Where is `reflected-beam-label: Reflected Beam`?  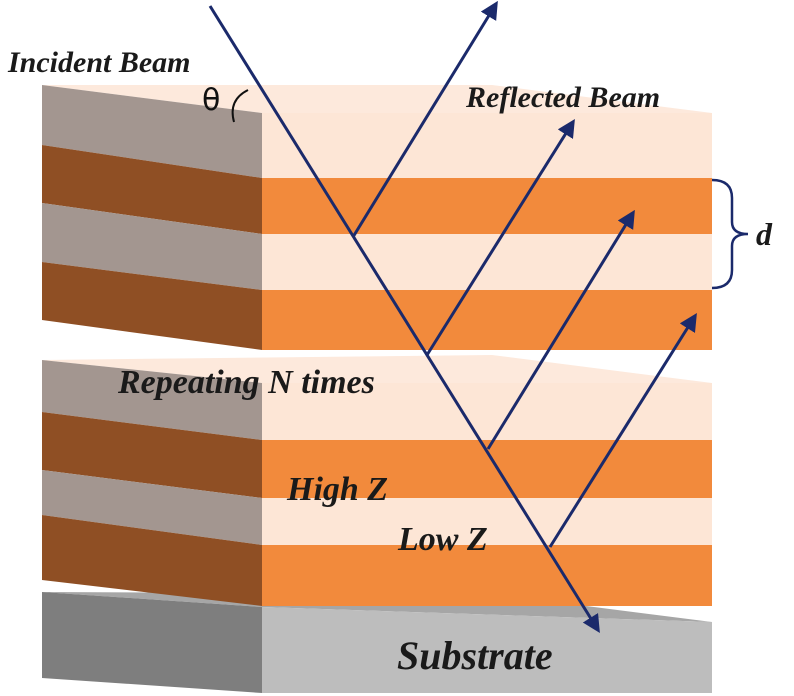
reflected-beam-label: Reflected Beam is located at coordinates (562, 97).